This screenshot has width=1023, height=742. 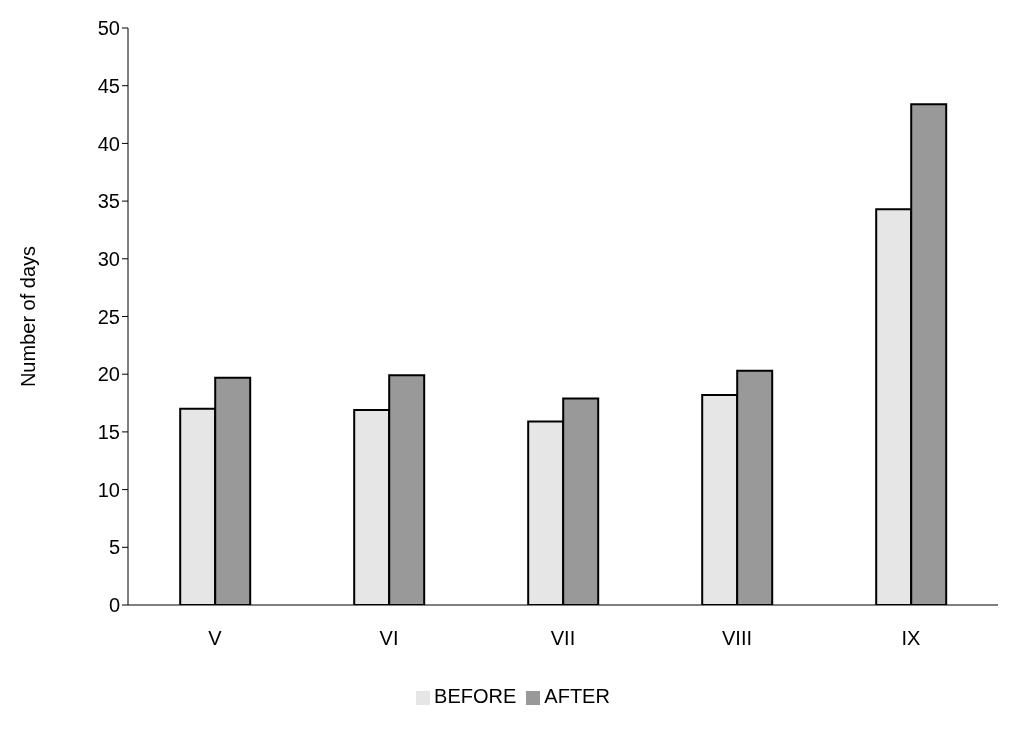 What do you see at coordinates (114, 605) in the screenshot?
I see `y-tick-label: 0` at bounding box center [114, 605].